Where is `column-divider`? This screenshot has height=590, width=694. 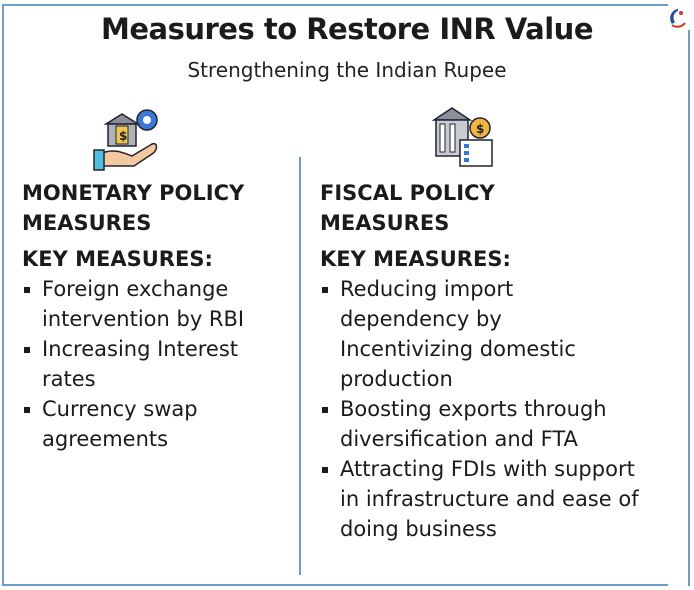
column-divider is located at coordinates (300, 366).